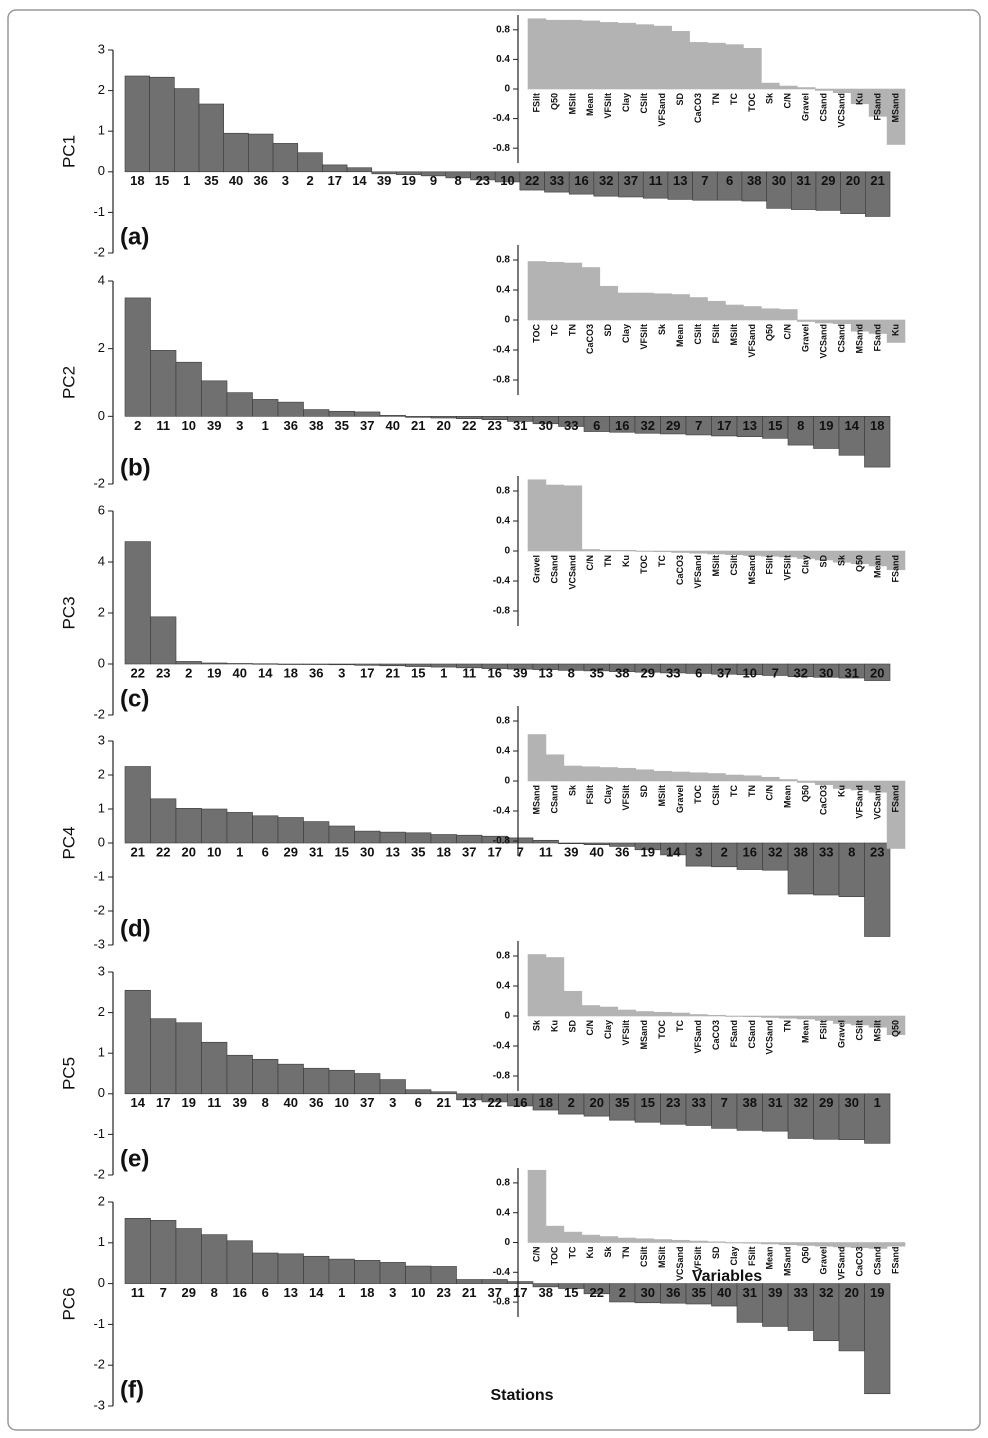 This screenshot has width=988, height=1438. Describe the element at coordinates (443, 672) in the screenshot. I see `x-tick-label: 1` at that location.